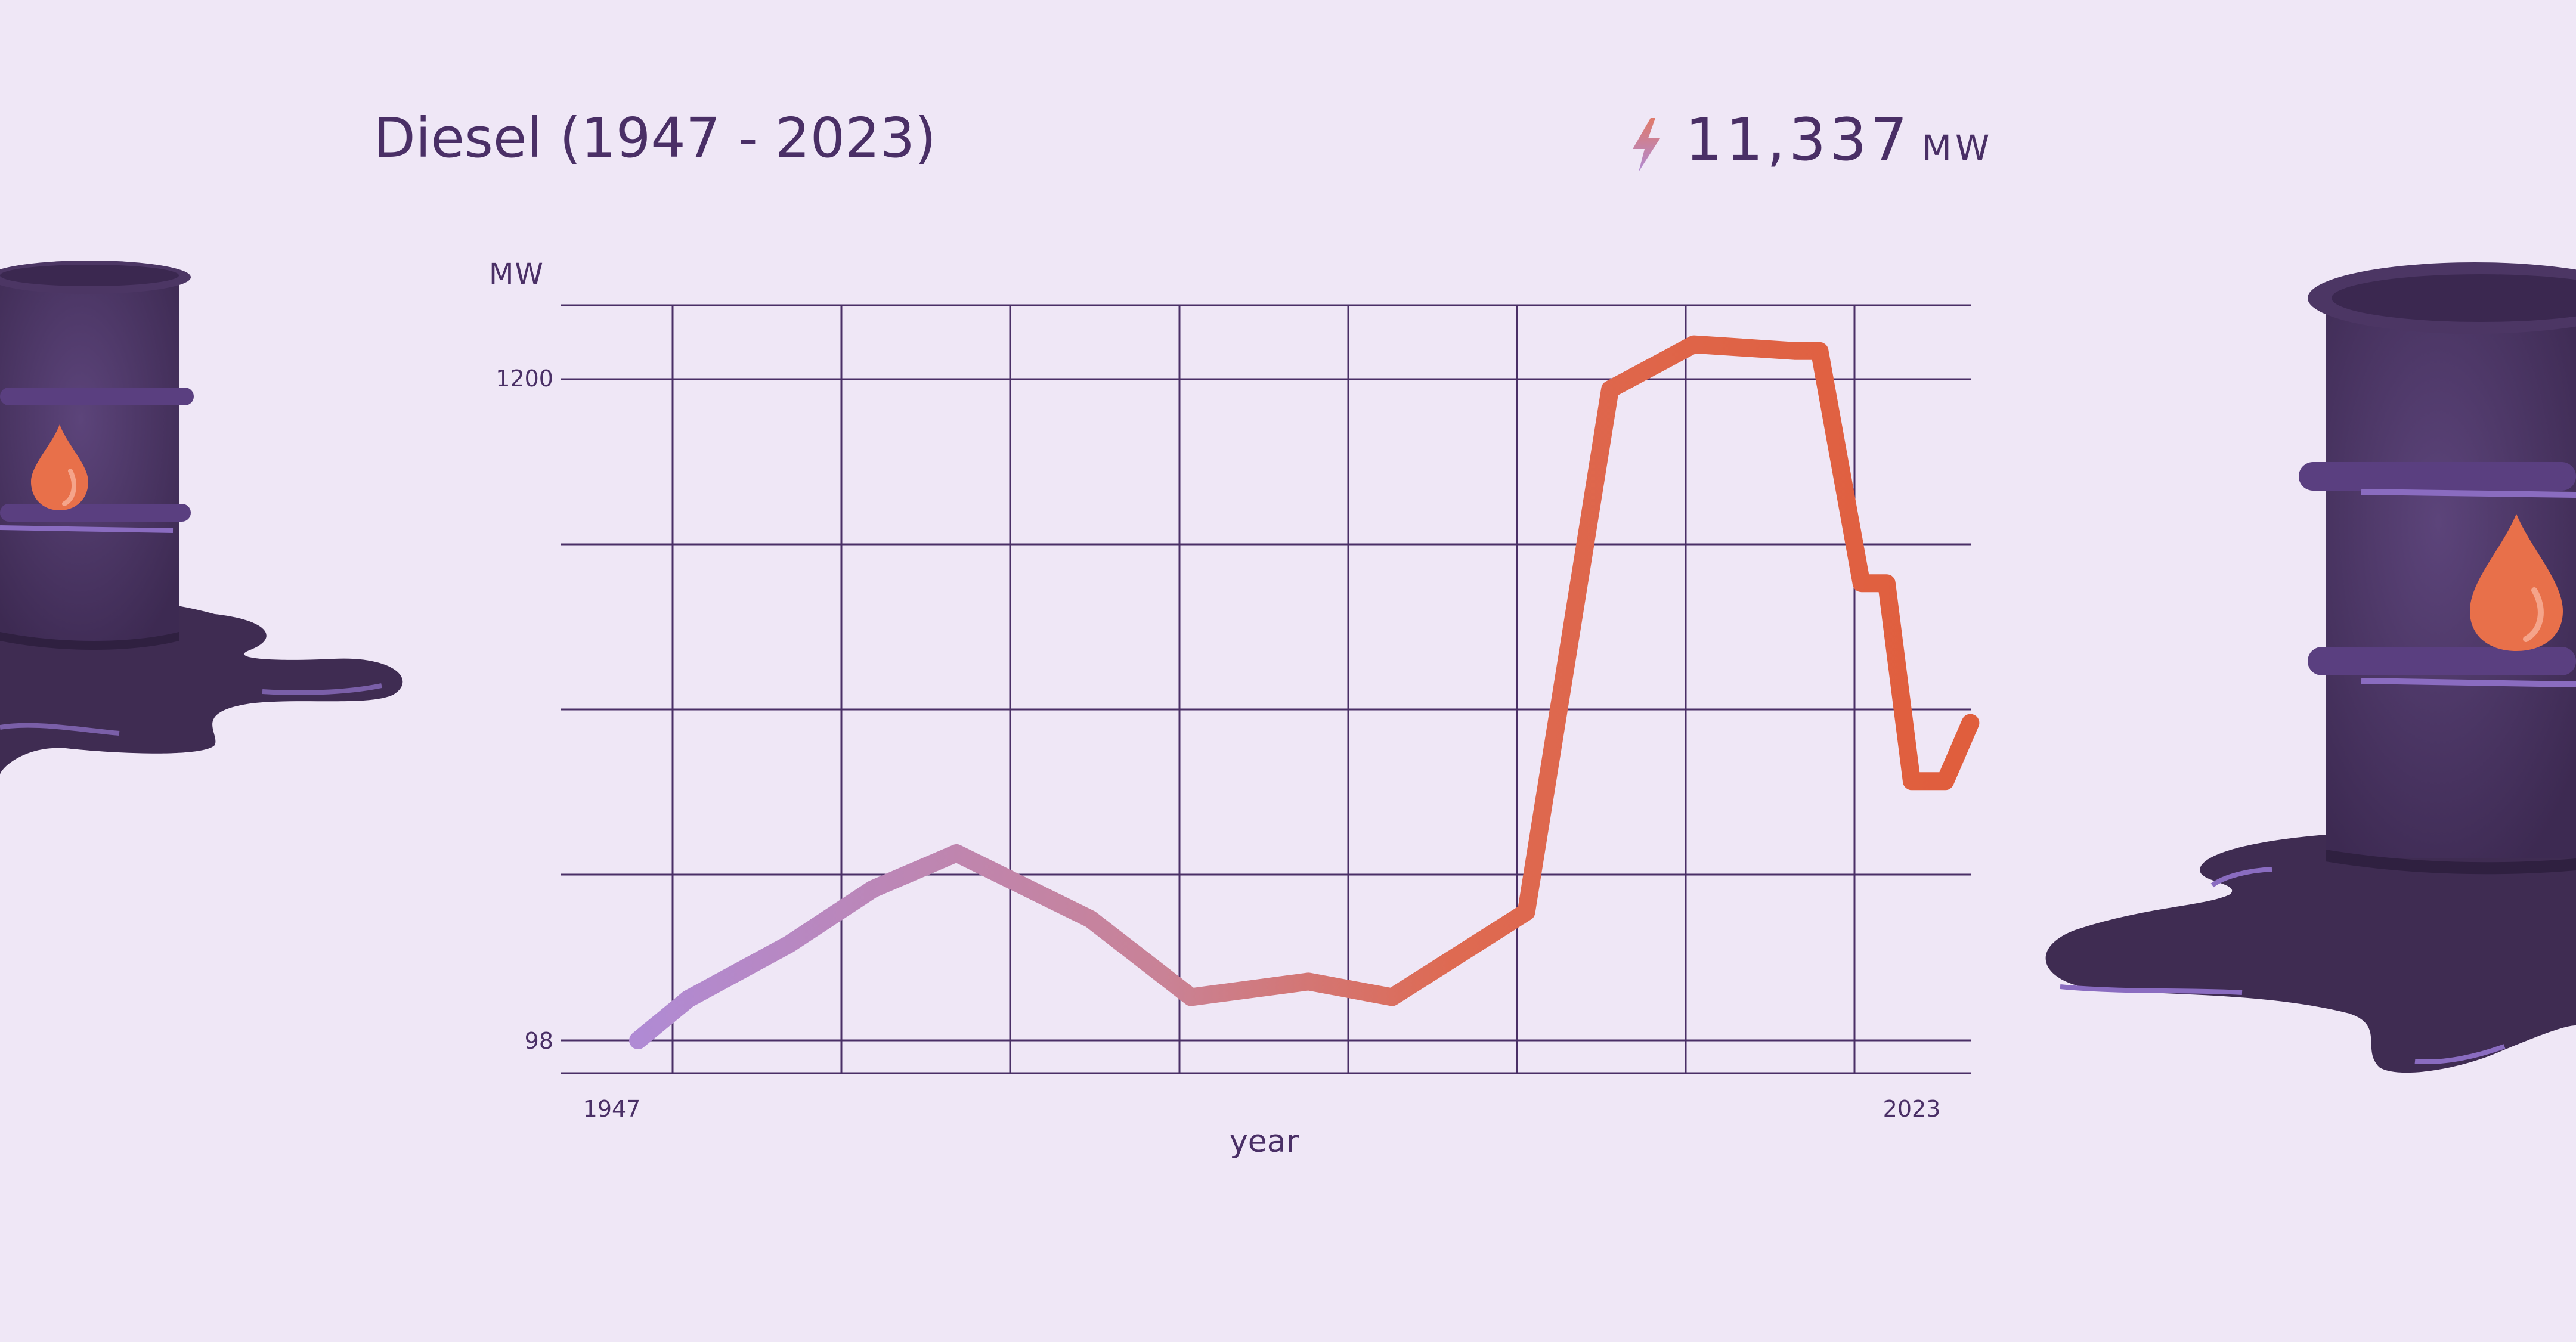 The width and height of the screenshot is (2576, 1342). Describe the element at coordinates (1957, 148) in the screenshot. I see `capacity-unit: MW` at that location.